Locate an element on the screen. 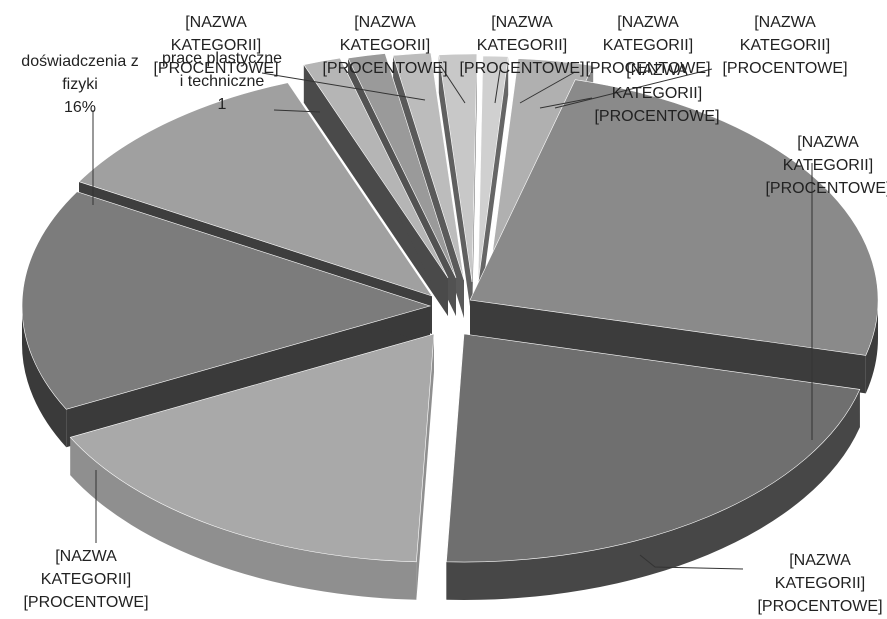  data-label: prace plastyczne i techniczne 1 is located at coordinates (222, 81).